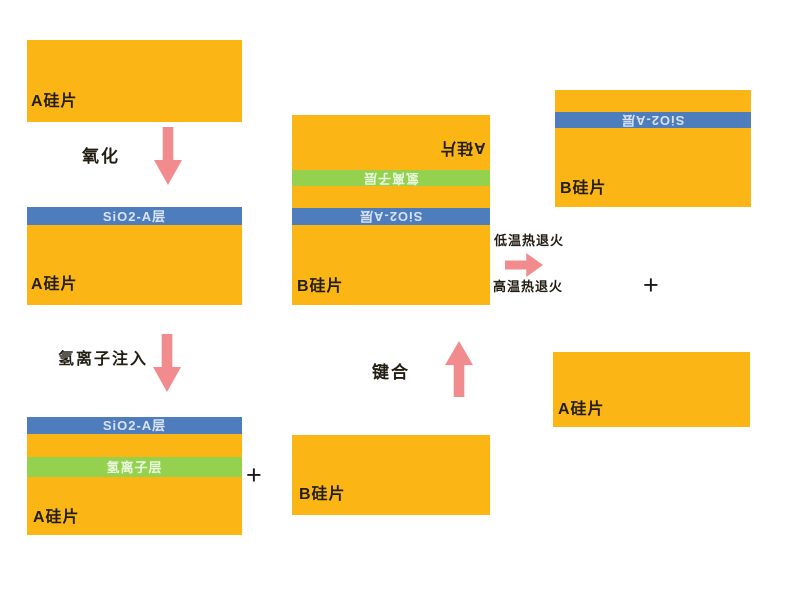 The height and width of the screenshot is (589, 800). I want to click on bonded-stack-block: A硅片 氢离子层 SiO2-A层 B硅片, so click(391, 210).